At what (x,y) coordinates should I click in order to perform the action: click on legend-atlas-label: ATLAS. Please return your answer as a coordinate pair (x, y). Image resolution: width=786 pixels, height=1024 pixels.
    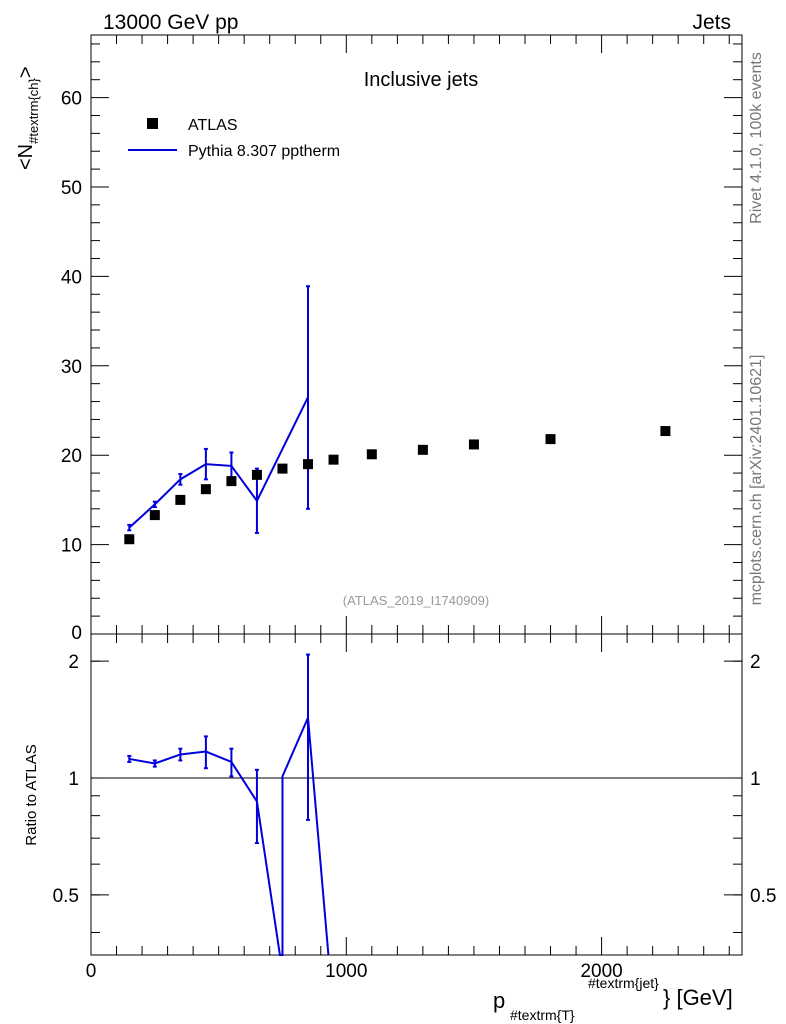
    Looking at the image, I should click on (213, 125).